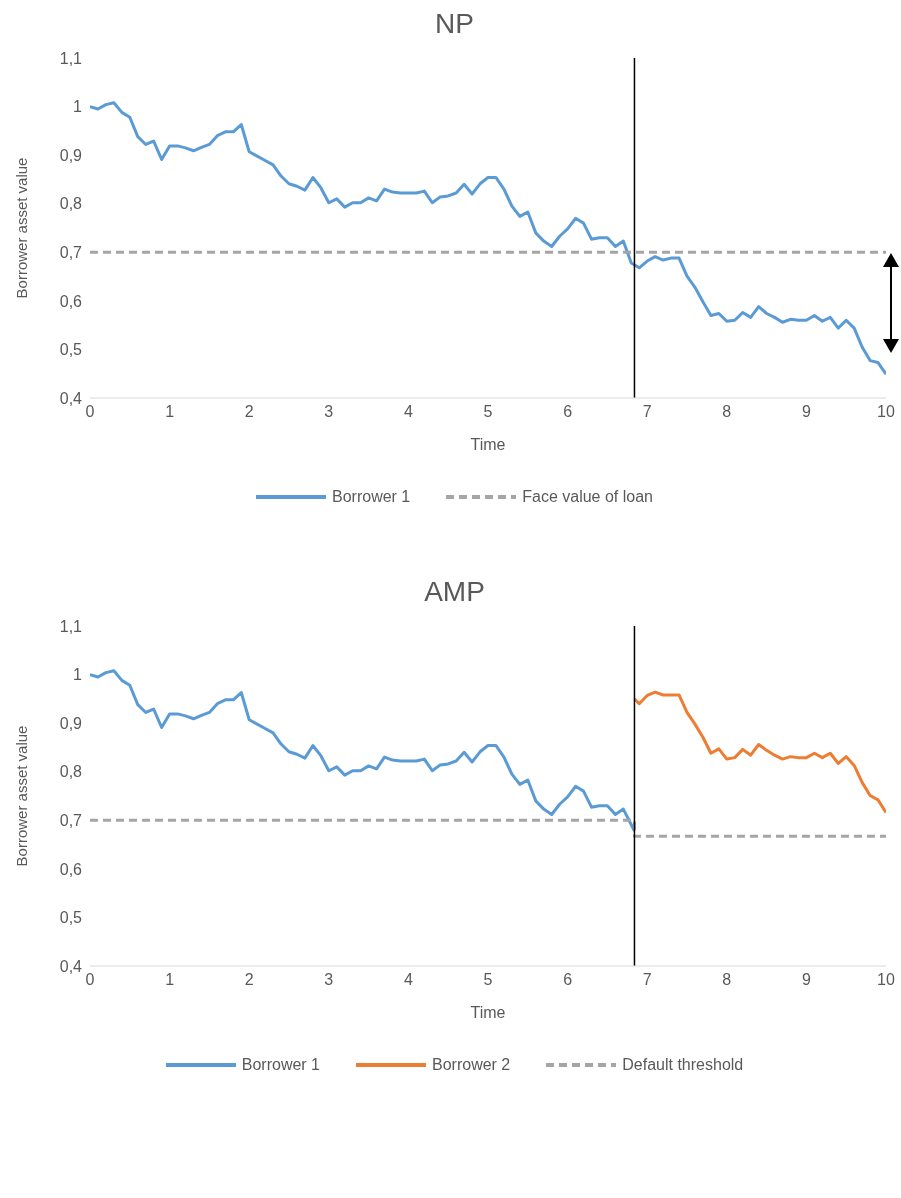 This screenshot has width=901, height=1198. I want to click on legend-label: Face value of loan, so click(587, 497).